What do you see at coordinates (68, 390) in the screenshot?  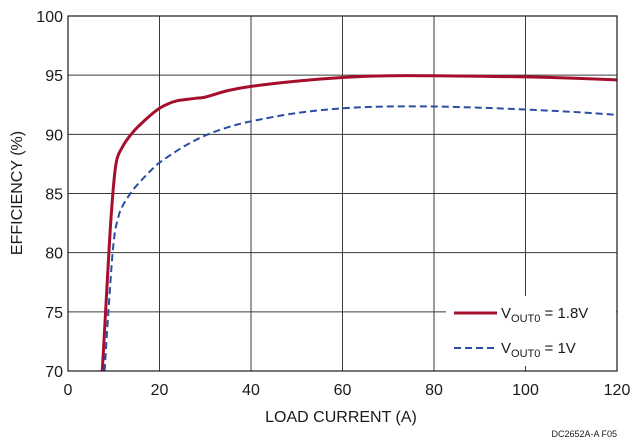 I see `x-tick-label: 0` at bounding box center [68, 390].